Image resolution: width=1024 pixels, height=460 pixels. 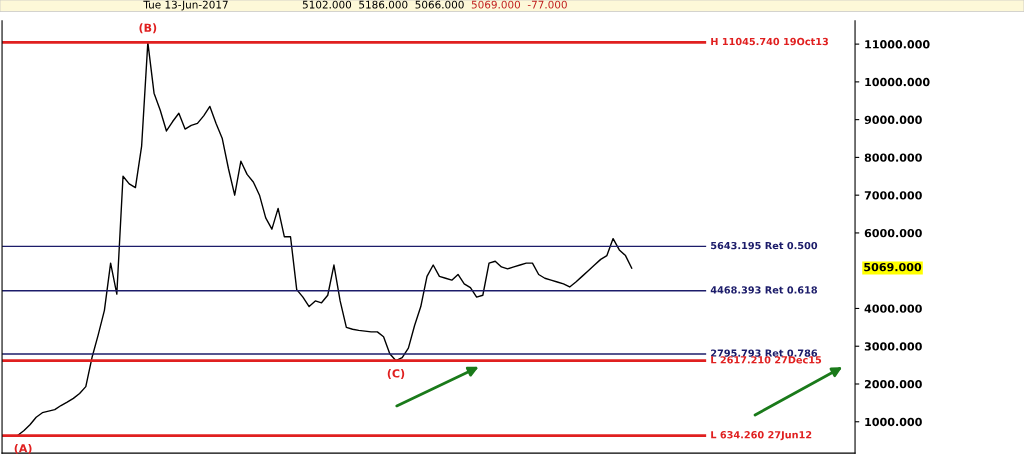 I want to click on y-tick-label: 3000.000, so click(x=893, y=346).